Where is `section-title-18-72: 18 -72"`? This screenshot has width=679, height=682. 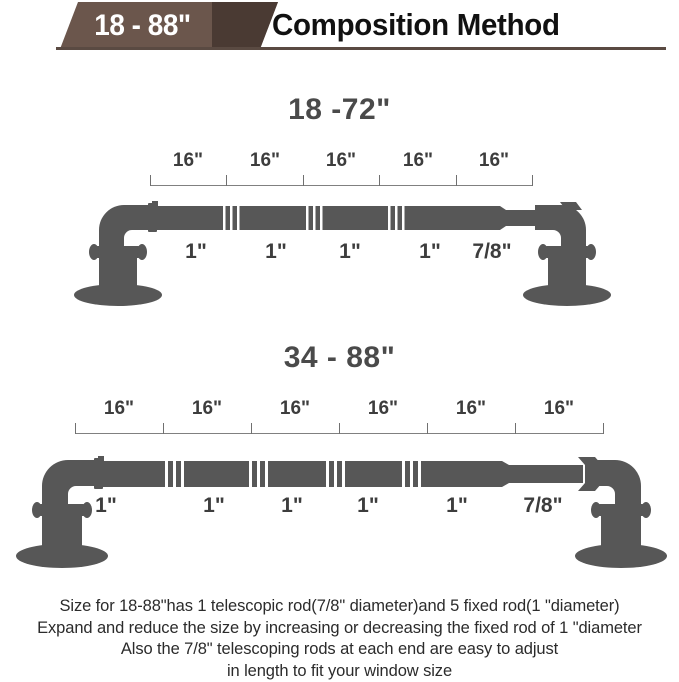 section-title-18-72: 18 -72" is located at coordinates (339, 110).